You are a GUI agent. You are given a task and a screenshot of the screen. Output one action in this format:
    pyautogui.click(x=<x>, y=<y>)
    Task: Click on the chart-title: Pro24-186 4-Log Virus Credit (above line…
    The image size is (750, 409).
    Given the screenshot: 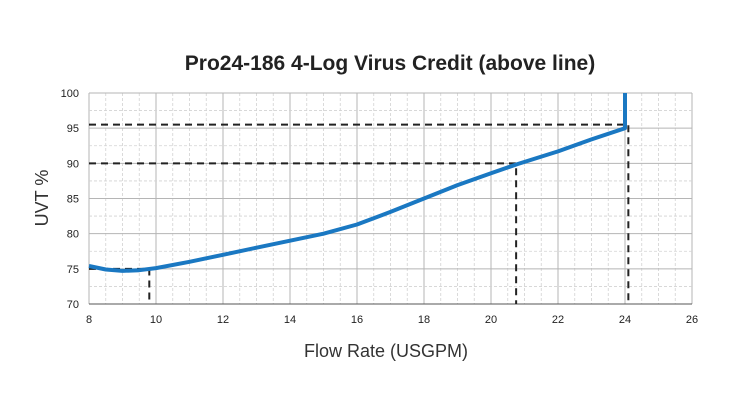 What is the action you would take?
    pyautogui.click(x=390, y=63)
    